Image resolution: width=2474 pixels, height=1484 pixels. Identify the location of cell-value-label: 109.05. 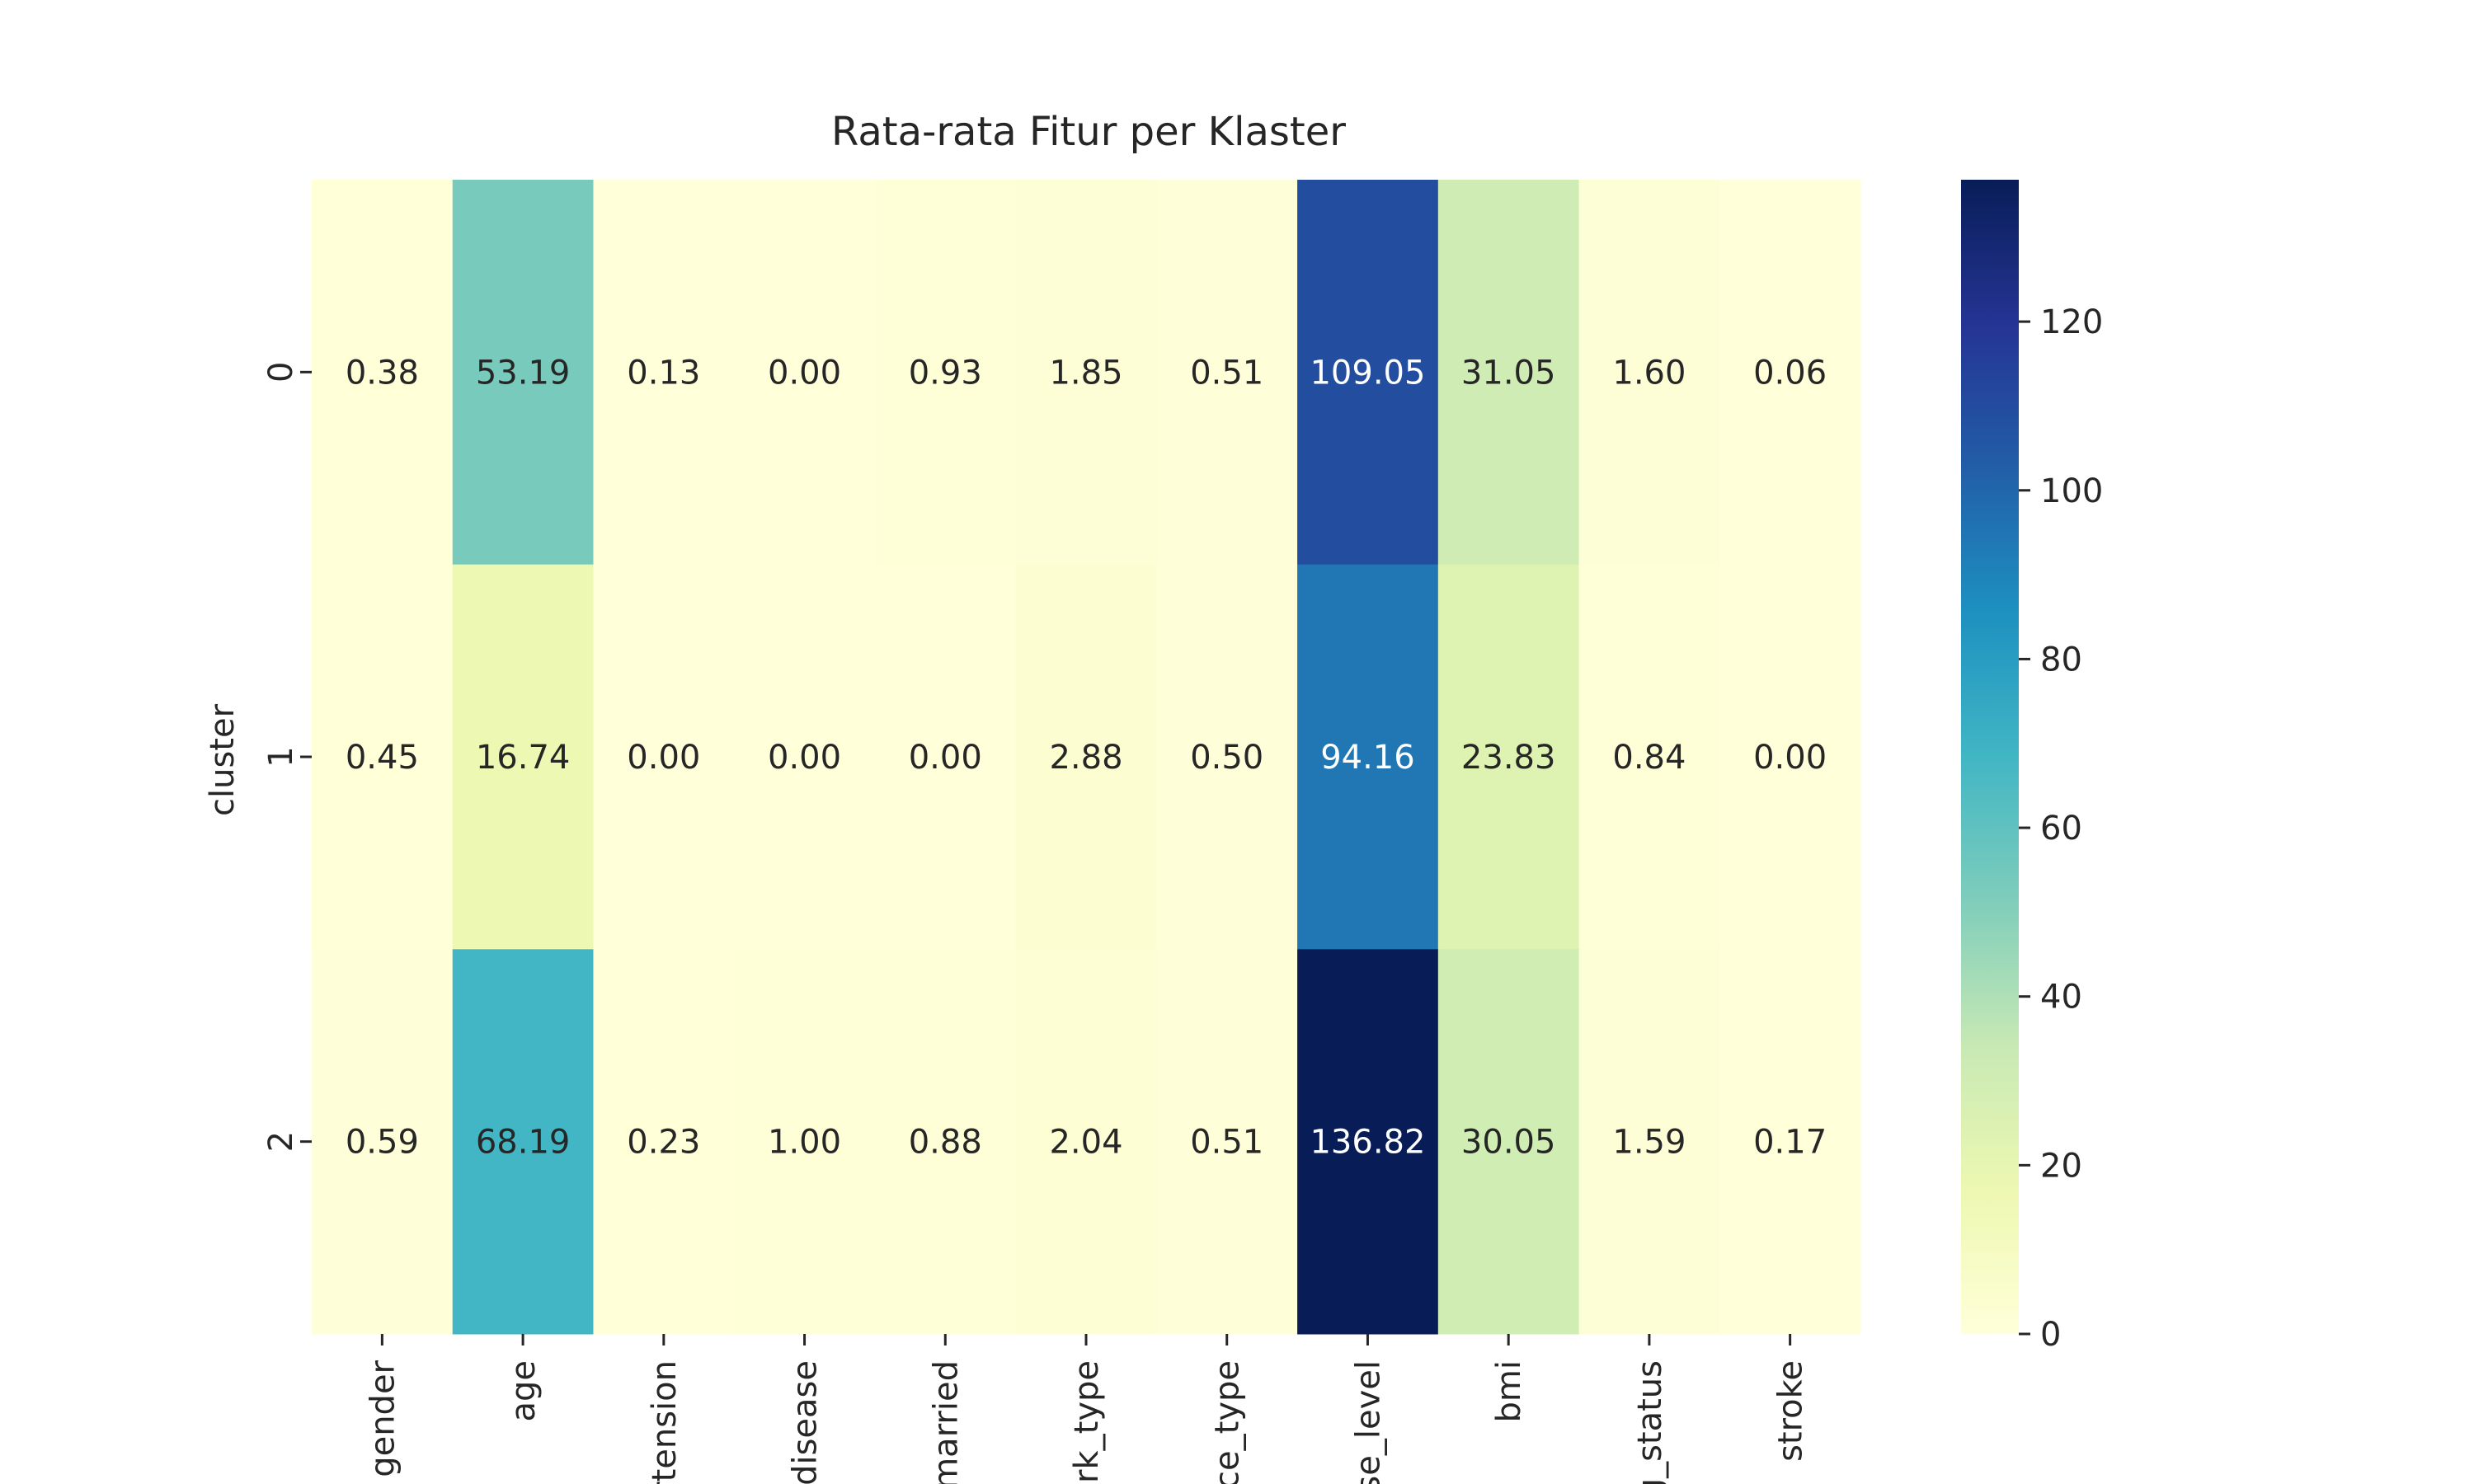
(1367, 373).